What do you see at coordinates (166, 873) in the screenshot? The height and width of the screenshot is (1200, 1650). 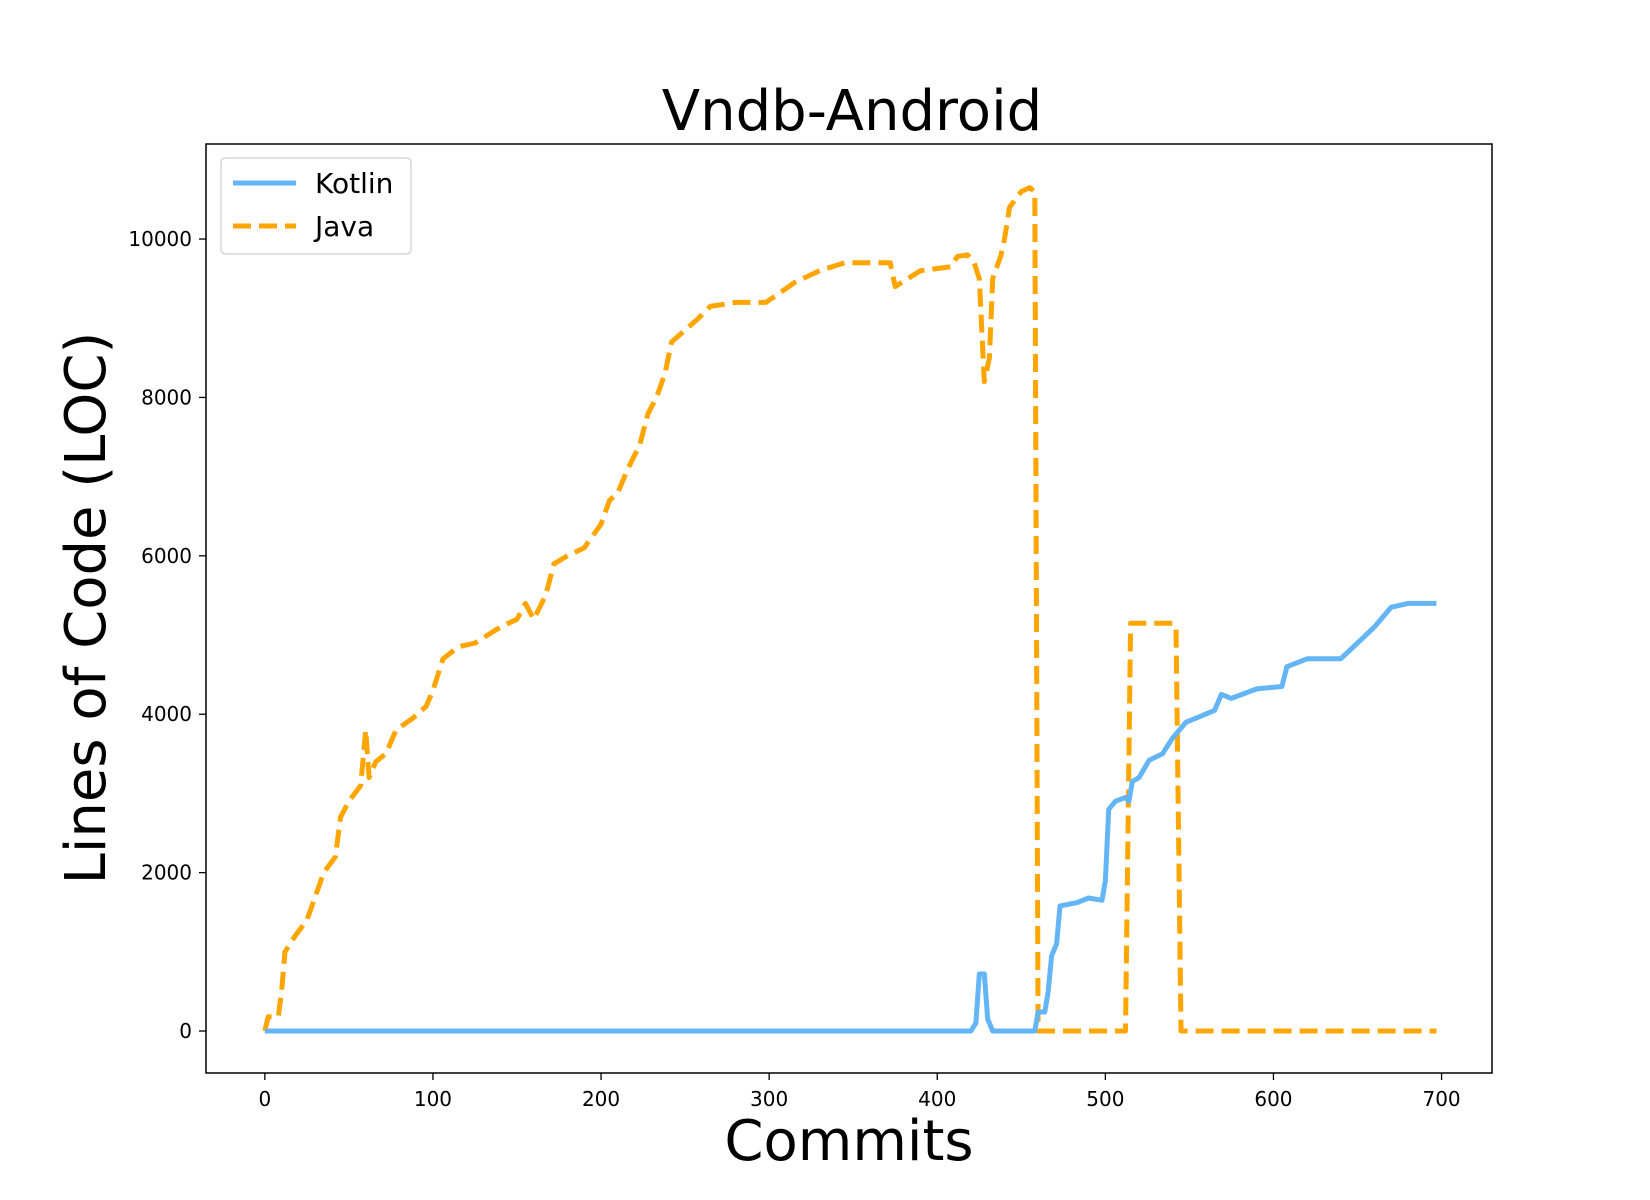 I see `y-tick-label: 2000` at bounding box center [166, 873].